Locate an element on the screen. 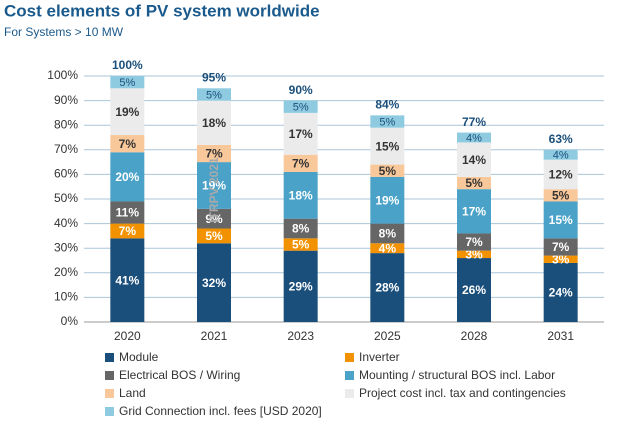 The width and height of the screenshot is (618, 422). x-tick-label: 2021 is located at coordinates (214, 336).